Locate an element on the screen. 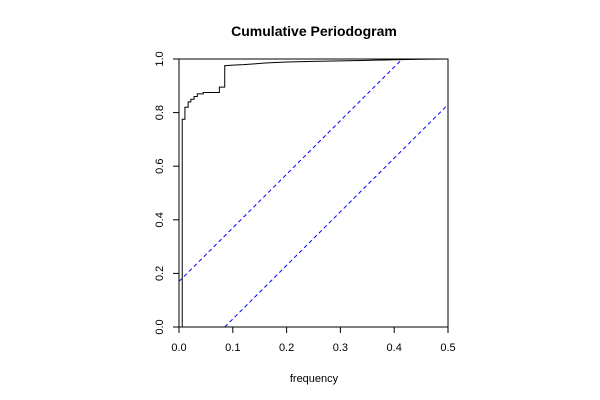  x-tick-label: 0.5 is located at coordinates (447, 348).